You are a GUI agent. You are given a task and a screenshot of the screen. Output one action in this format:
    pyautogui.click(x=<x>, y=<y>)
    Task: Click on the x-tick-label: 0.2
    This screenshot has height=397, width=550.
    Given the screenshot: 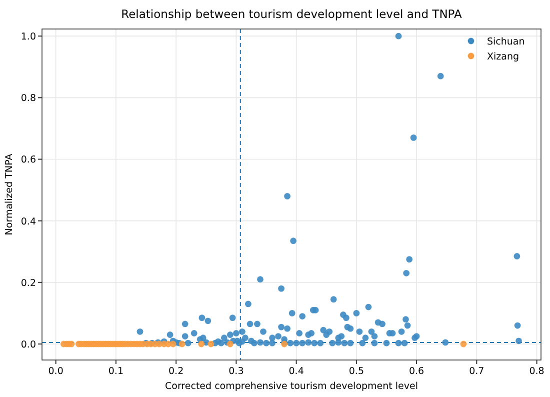 What is the action you would take?
    pyautogui.click(x=176, y=371)
    